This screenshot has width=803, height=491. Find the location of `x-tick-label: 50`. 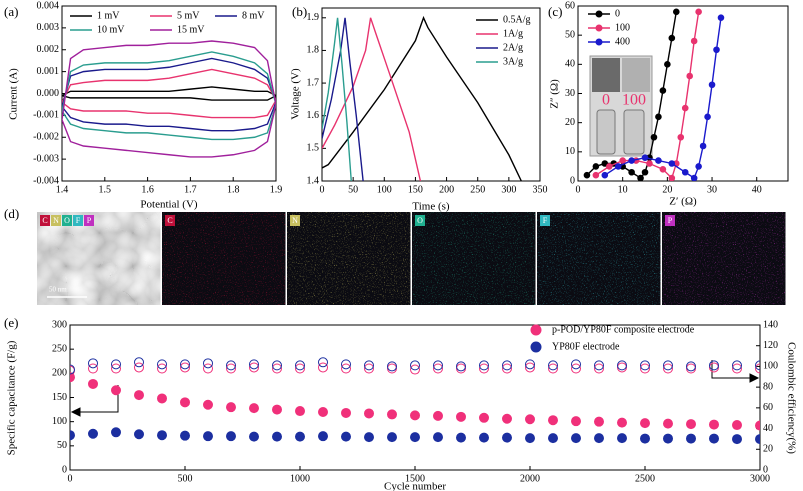

x-tick-label: 50 is located at coordinates (353, 189).